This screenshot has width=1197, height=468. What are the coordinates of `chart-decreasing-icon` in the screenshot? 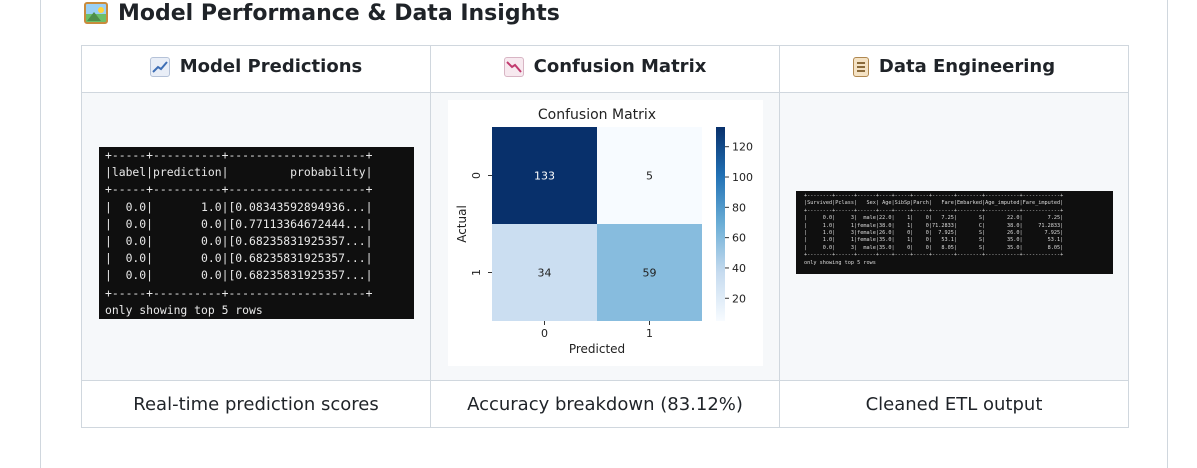 It's located at (513, 66).